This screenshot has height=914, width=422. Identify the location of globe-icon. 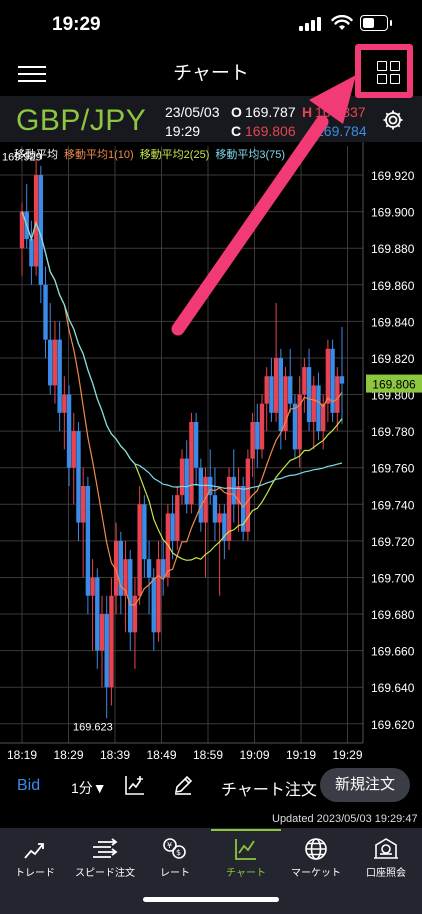
(316, 849).